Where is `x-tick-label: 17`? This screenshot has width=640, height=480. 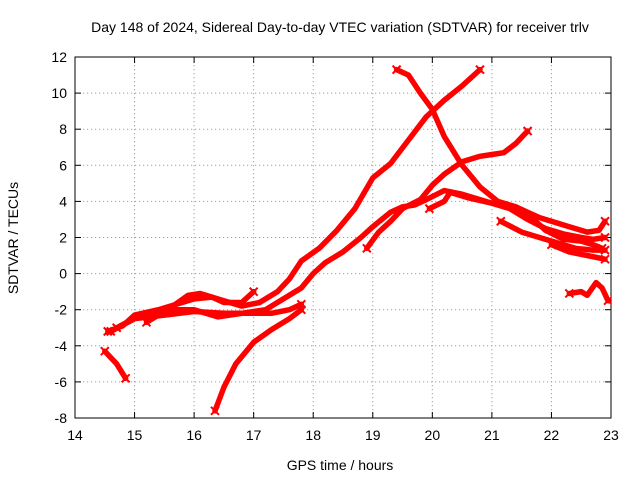 x-tick-label: 17 is located at coordinates (254, 435).